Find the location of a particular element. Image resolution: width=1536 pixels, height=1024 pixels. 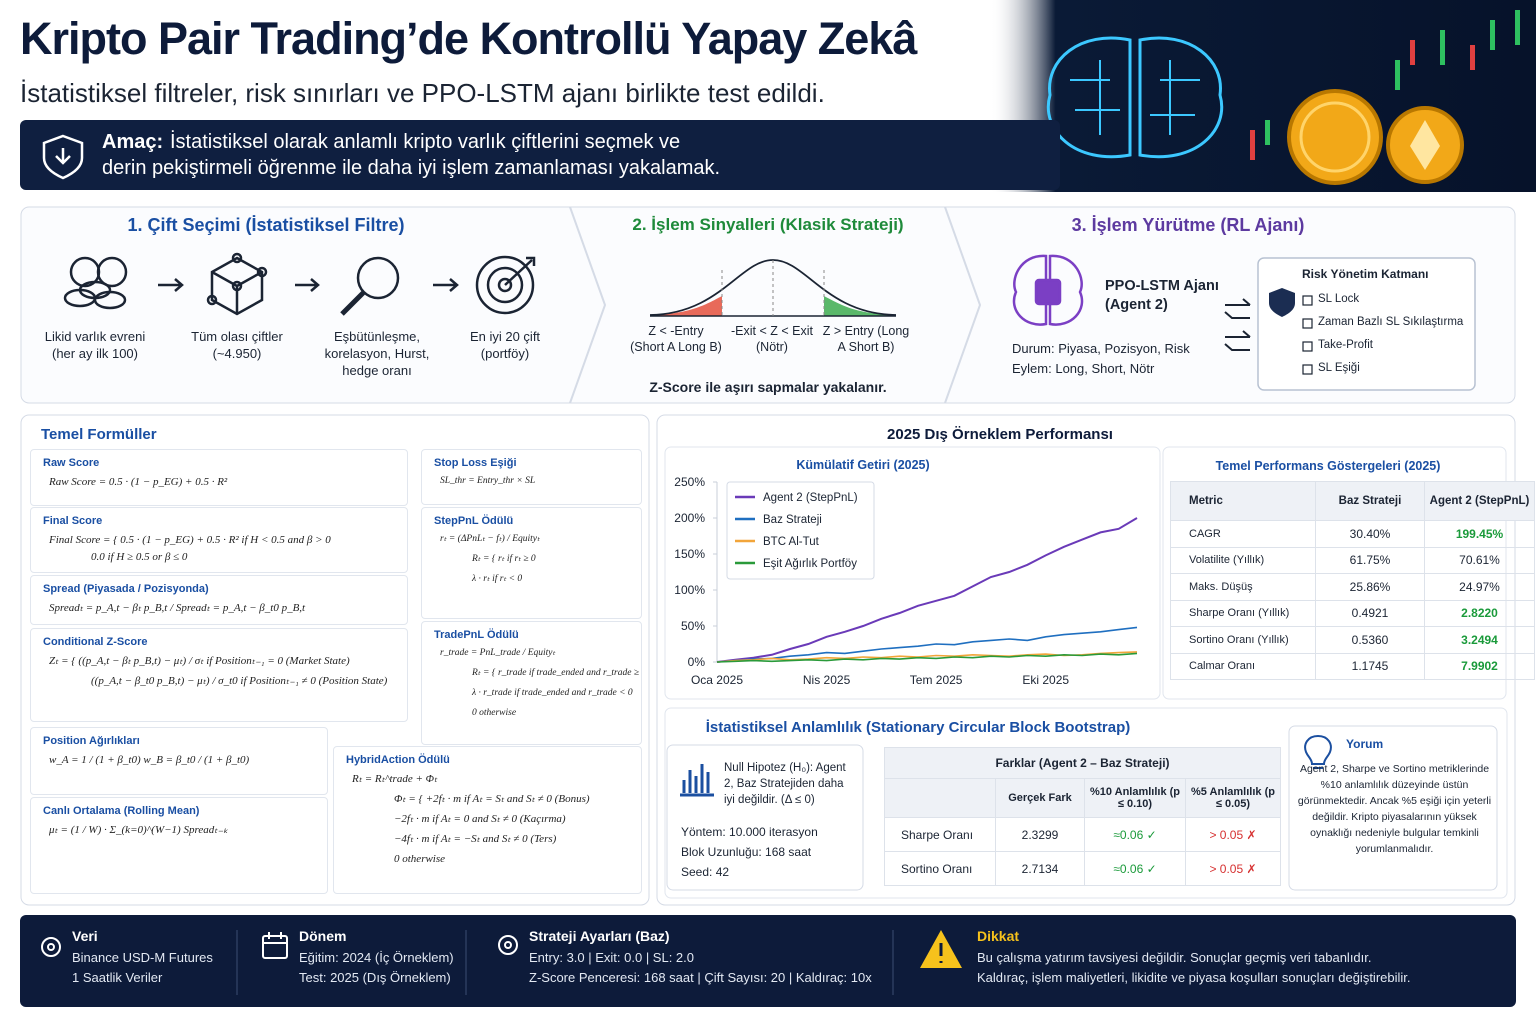

header-cell: Farklar (Agent 2 – Baz Strateji) is located at coordinates (1082, 763).